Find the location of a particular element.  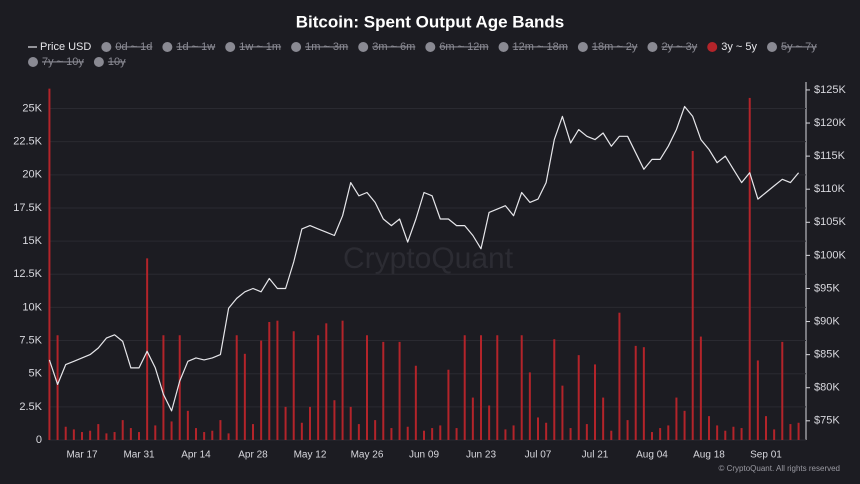

legend-item: 1d ~ 1w is located at coordinates (188, 47).